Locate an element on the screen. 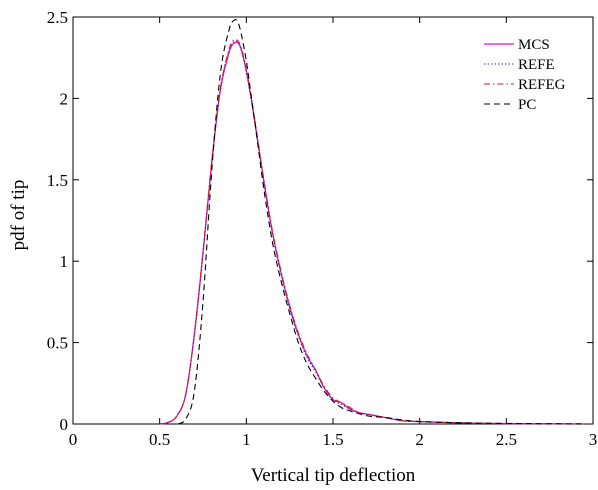  x-tick-label: 1.5 is located at coordinates (332, 439).